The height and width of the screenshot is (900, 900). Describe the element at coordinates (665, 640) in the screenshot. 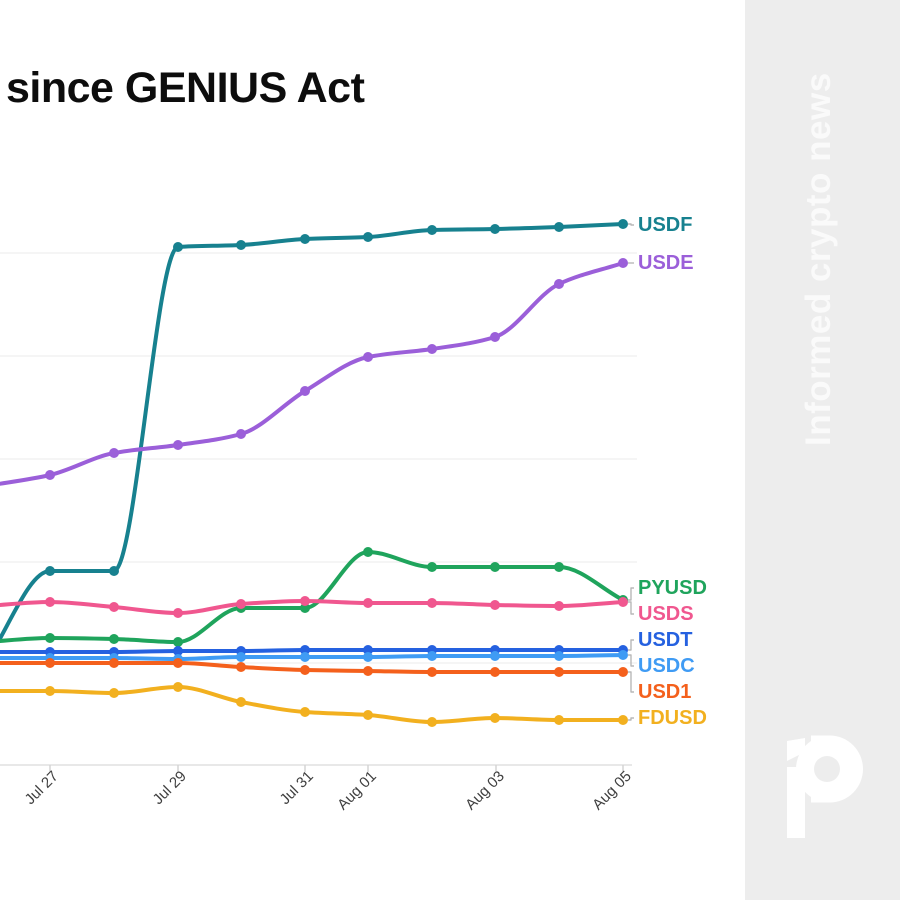

I see `series-label-usdt: USDT` at that location.